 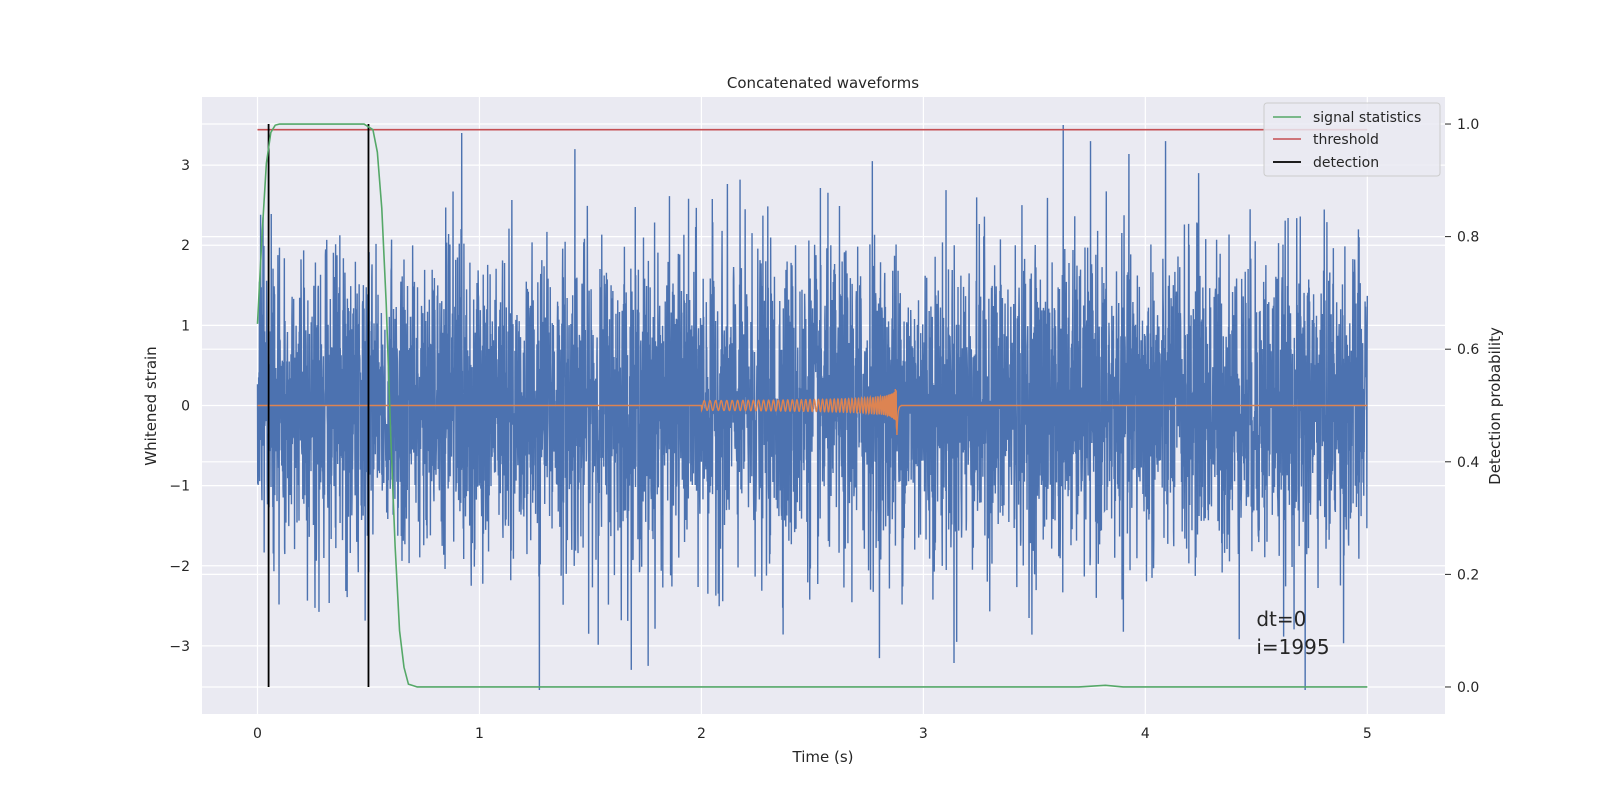 What do you see at coordinates (1468, 125) in the screenshot?
I see `y2-tick-label-0: 1.0` at bounding box center [1468, 125].